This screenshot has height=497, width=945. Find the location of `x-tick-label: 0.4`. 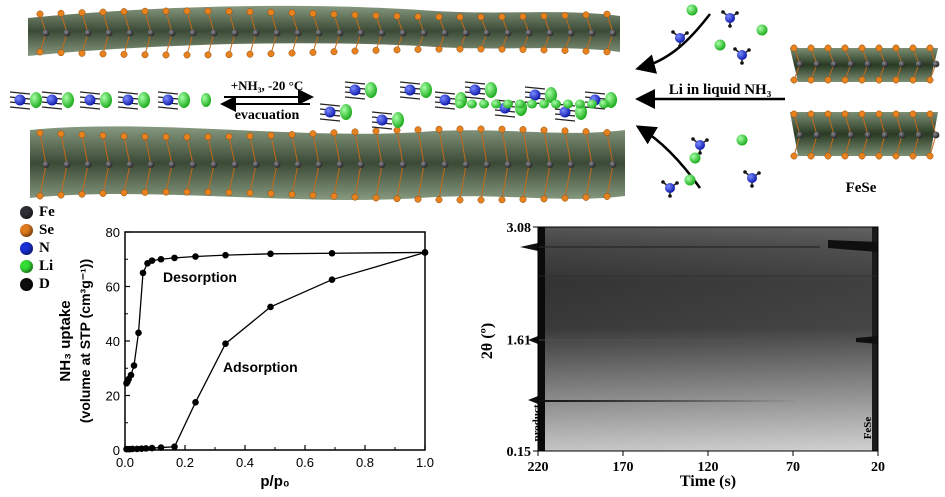

x-tick-label: 0.4 is located at coordinates (245, 462).